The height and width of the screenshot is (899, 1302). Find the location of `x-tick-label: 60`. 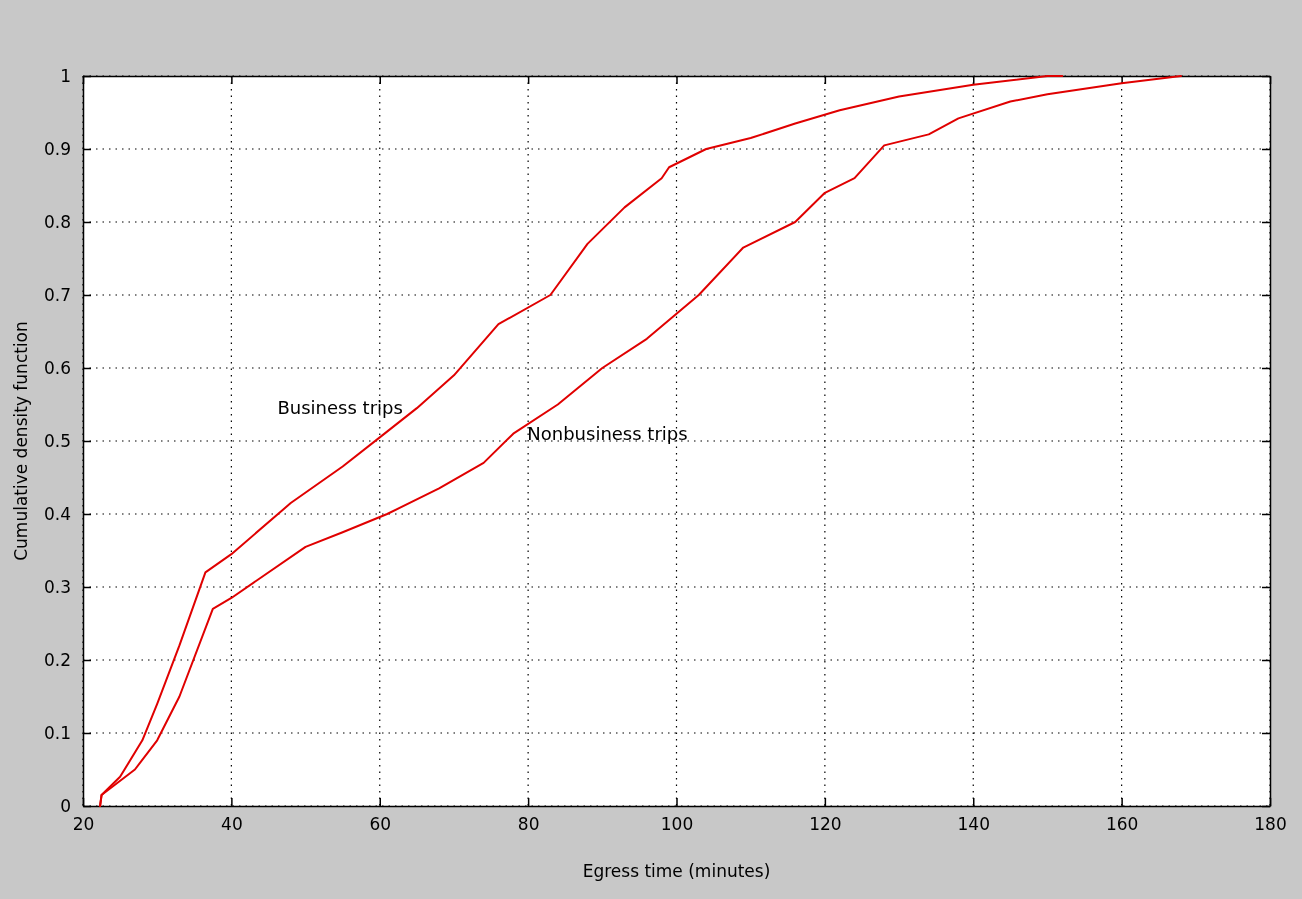

x-tick-label: 60 is located at coordinates (380, 824).